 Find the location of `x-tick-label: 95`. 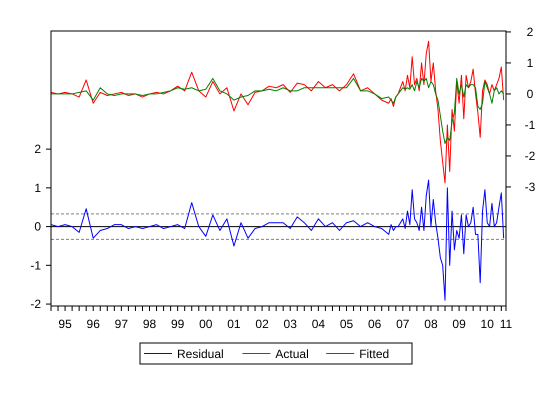

x-tick-label: 95 is located at coordinates (65, 324).